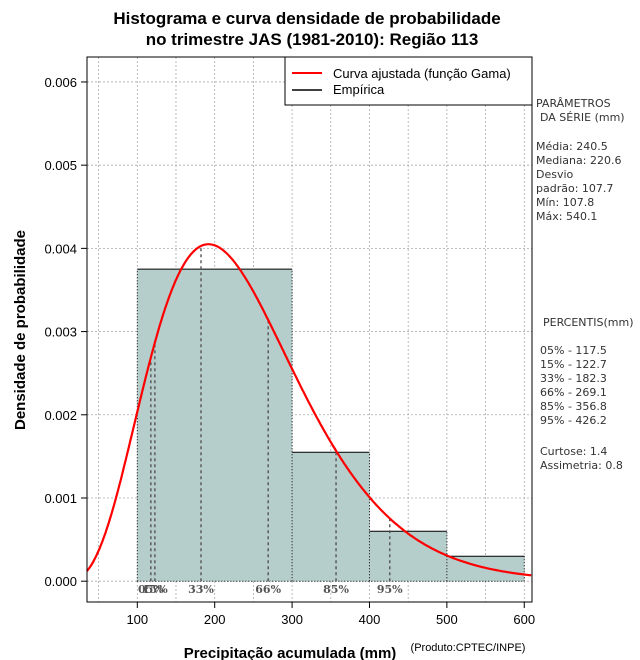 The image size is (640, 660). What do you see at coordinates (336, 589) in the screenshot?
I see `percentile-label: 85%` at bounding box center [336, 589].